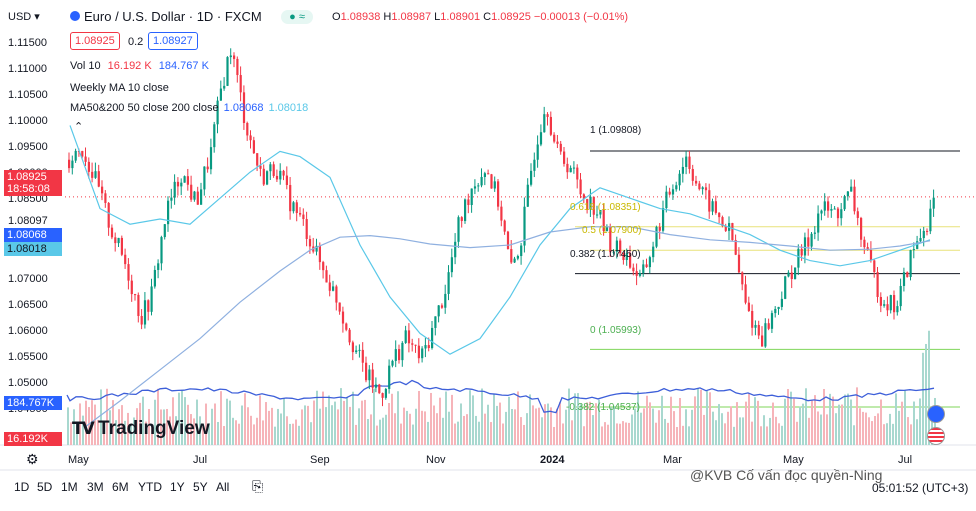  I want to click on currency-label: USD ▾, so click(24, 17).